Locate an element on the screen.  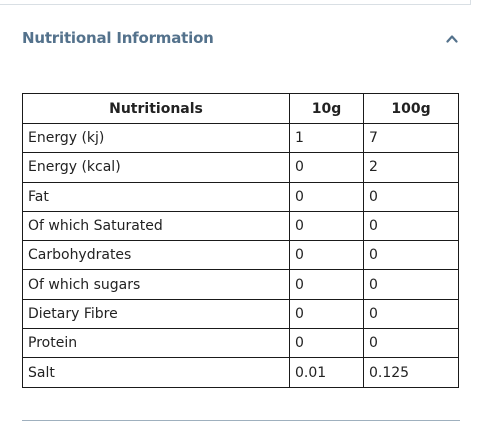
value-100g: 0.125 is located at coordinates (411, 372).